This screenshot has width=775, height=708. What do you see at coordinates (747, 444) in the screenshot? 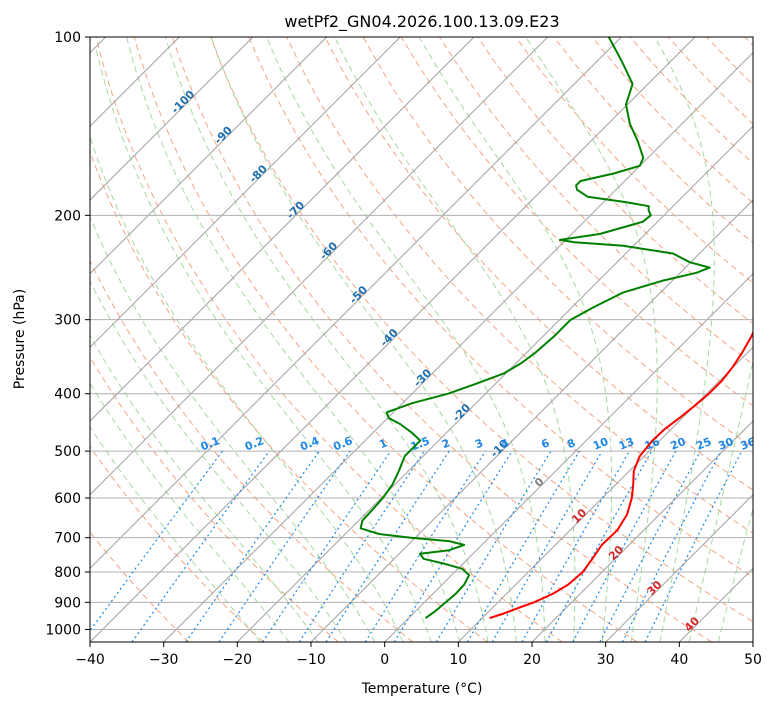
I see `mixing-ratio-label: 36` at bounding box center [747, 444].